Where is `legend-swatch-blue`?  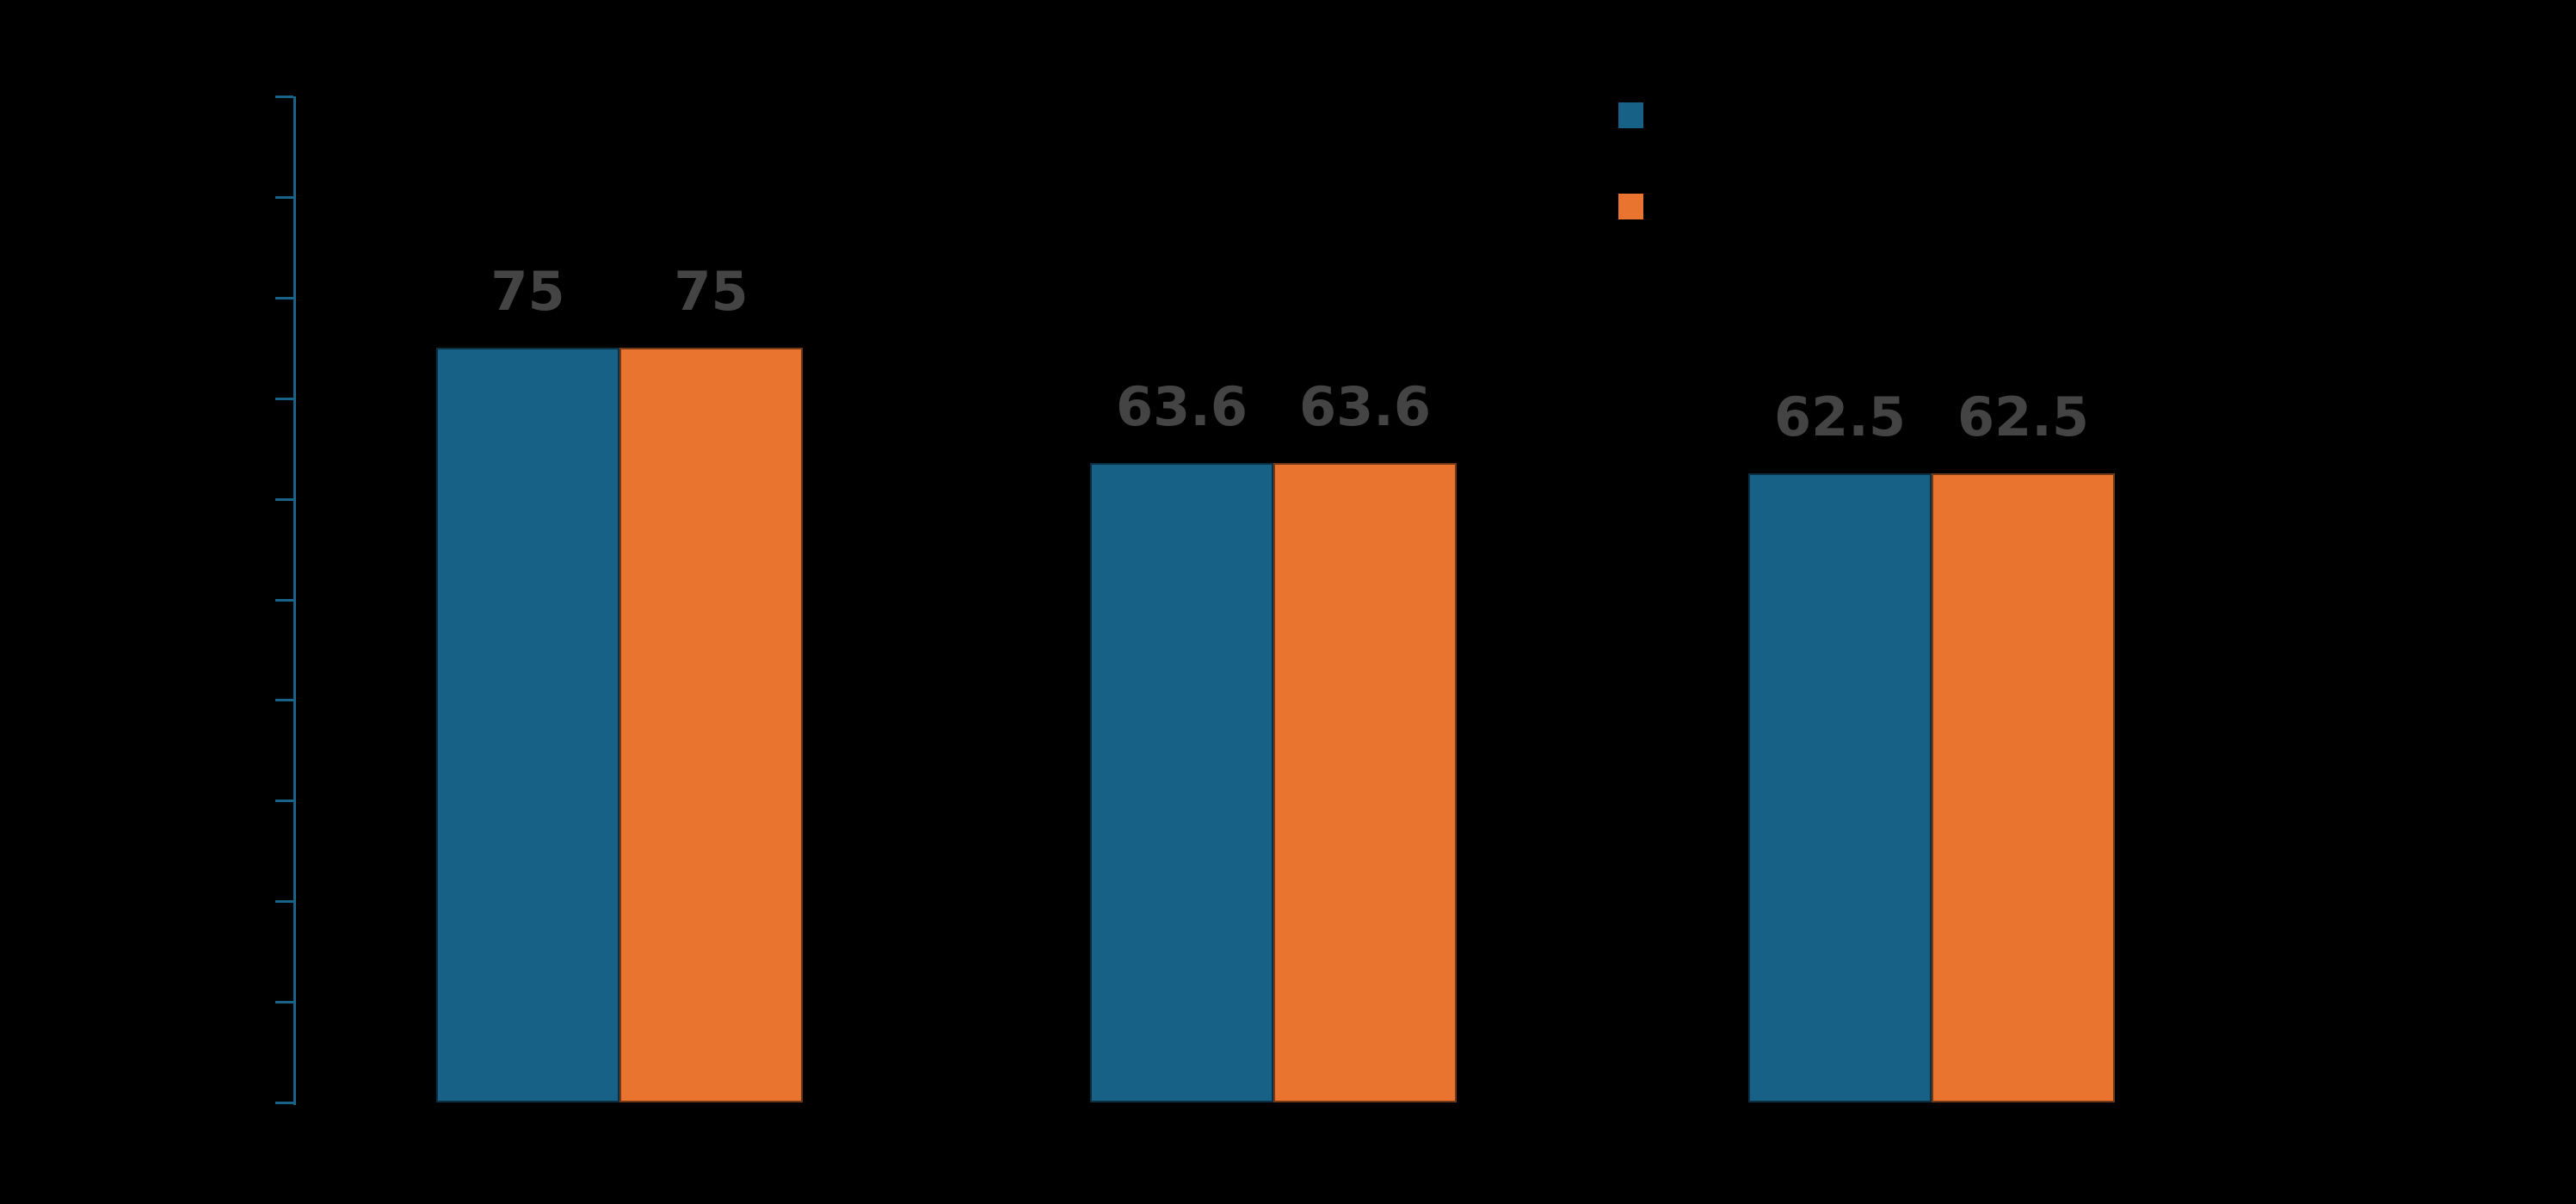 legend-swatch-blue is located at coordinates (1631, 115).